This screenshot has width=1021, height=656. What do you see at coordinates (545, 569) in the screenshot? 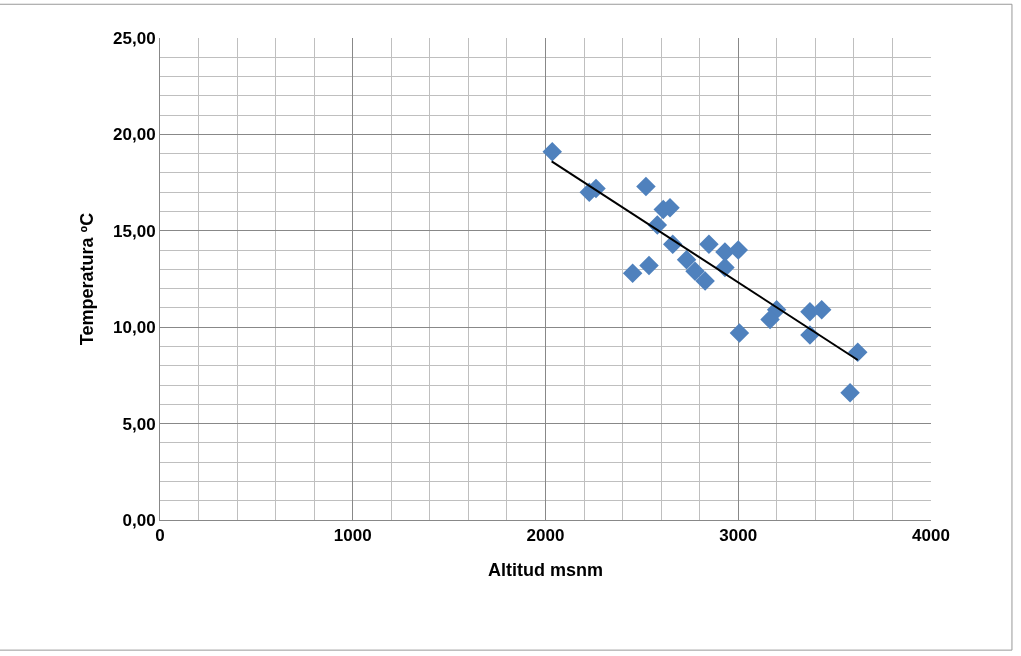
I see `x-axis-title: Altitud msnm` at bounding box center [545, 569].